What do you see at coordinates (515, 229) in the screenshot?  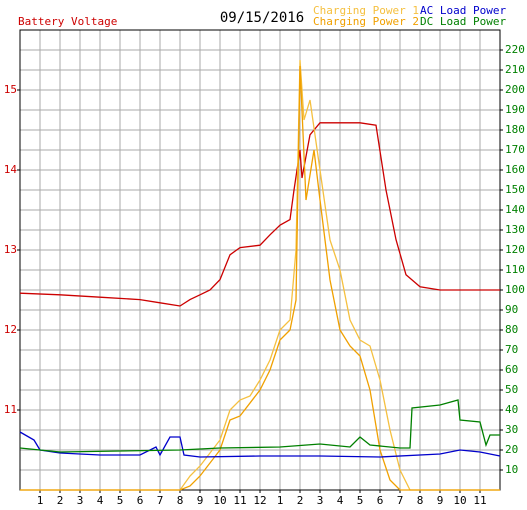 I see `y2-tick-label: 130` at bounding box center [515, 229].